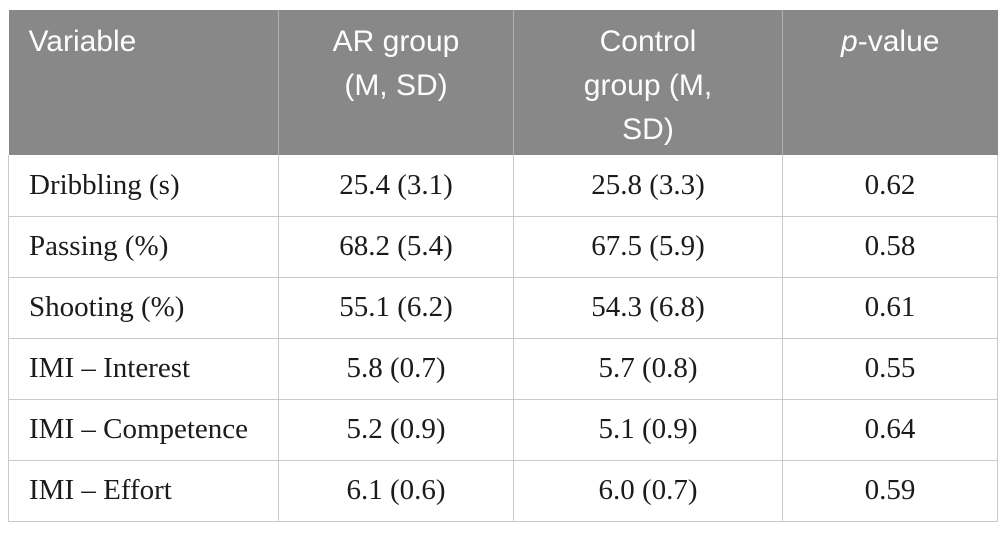  I want to click on ar-group-cell: 5.2 (0.9), so click(396, 429).